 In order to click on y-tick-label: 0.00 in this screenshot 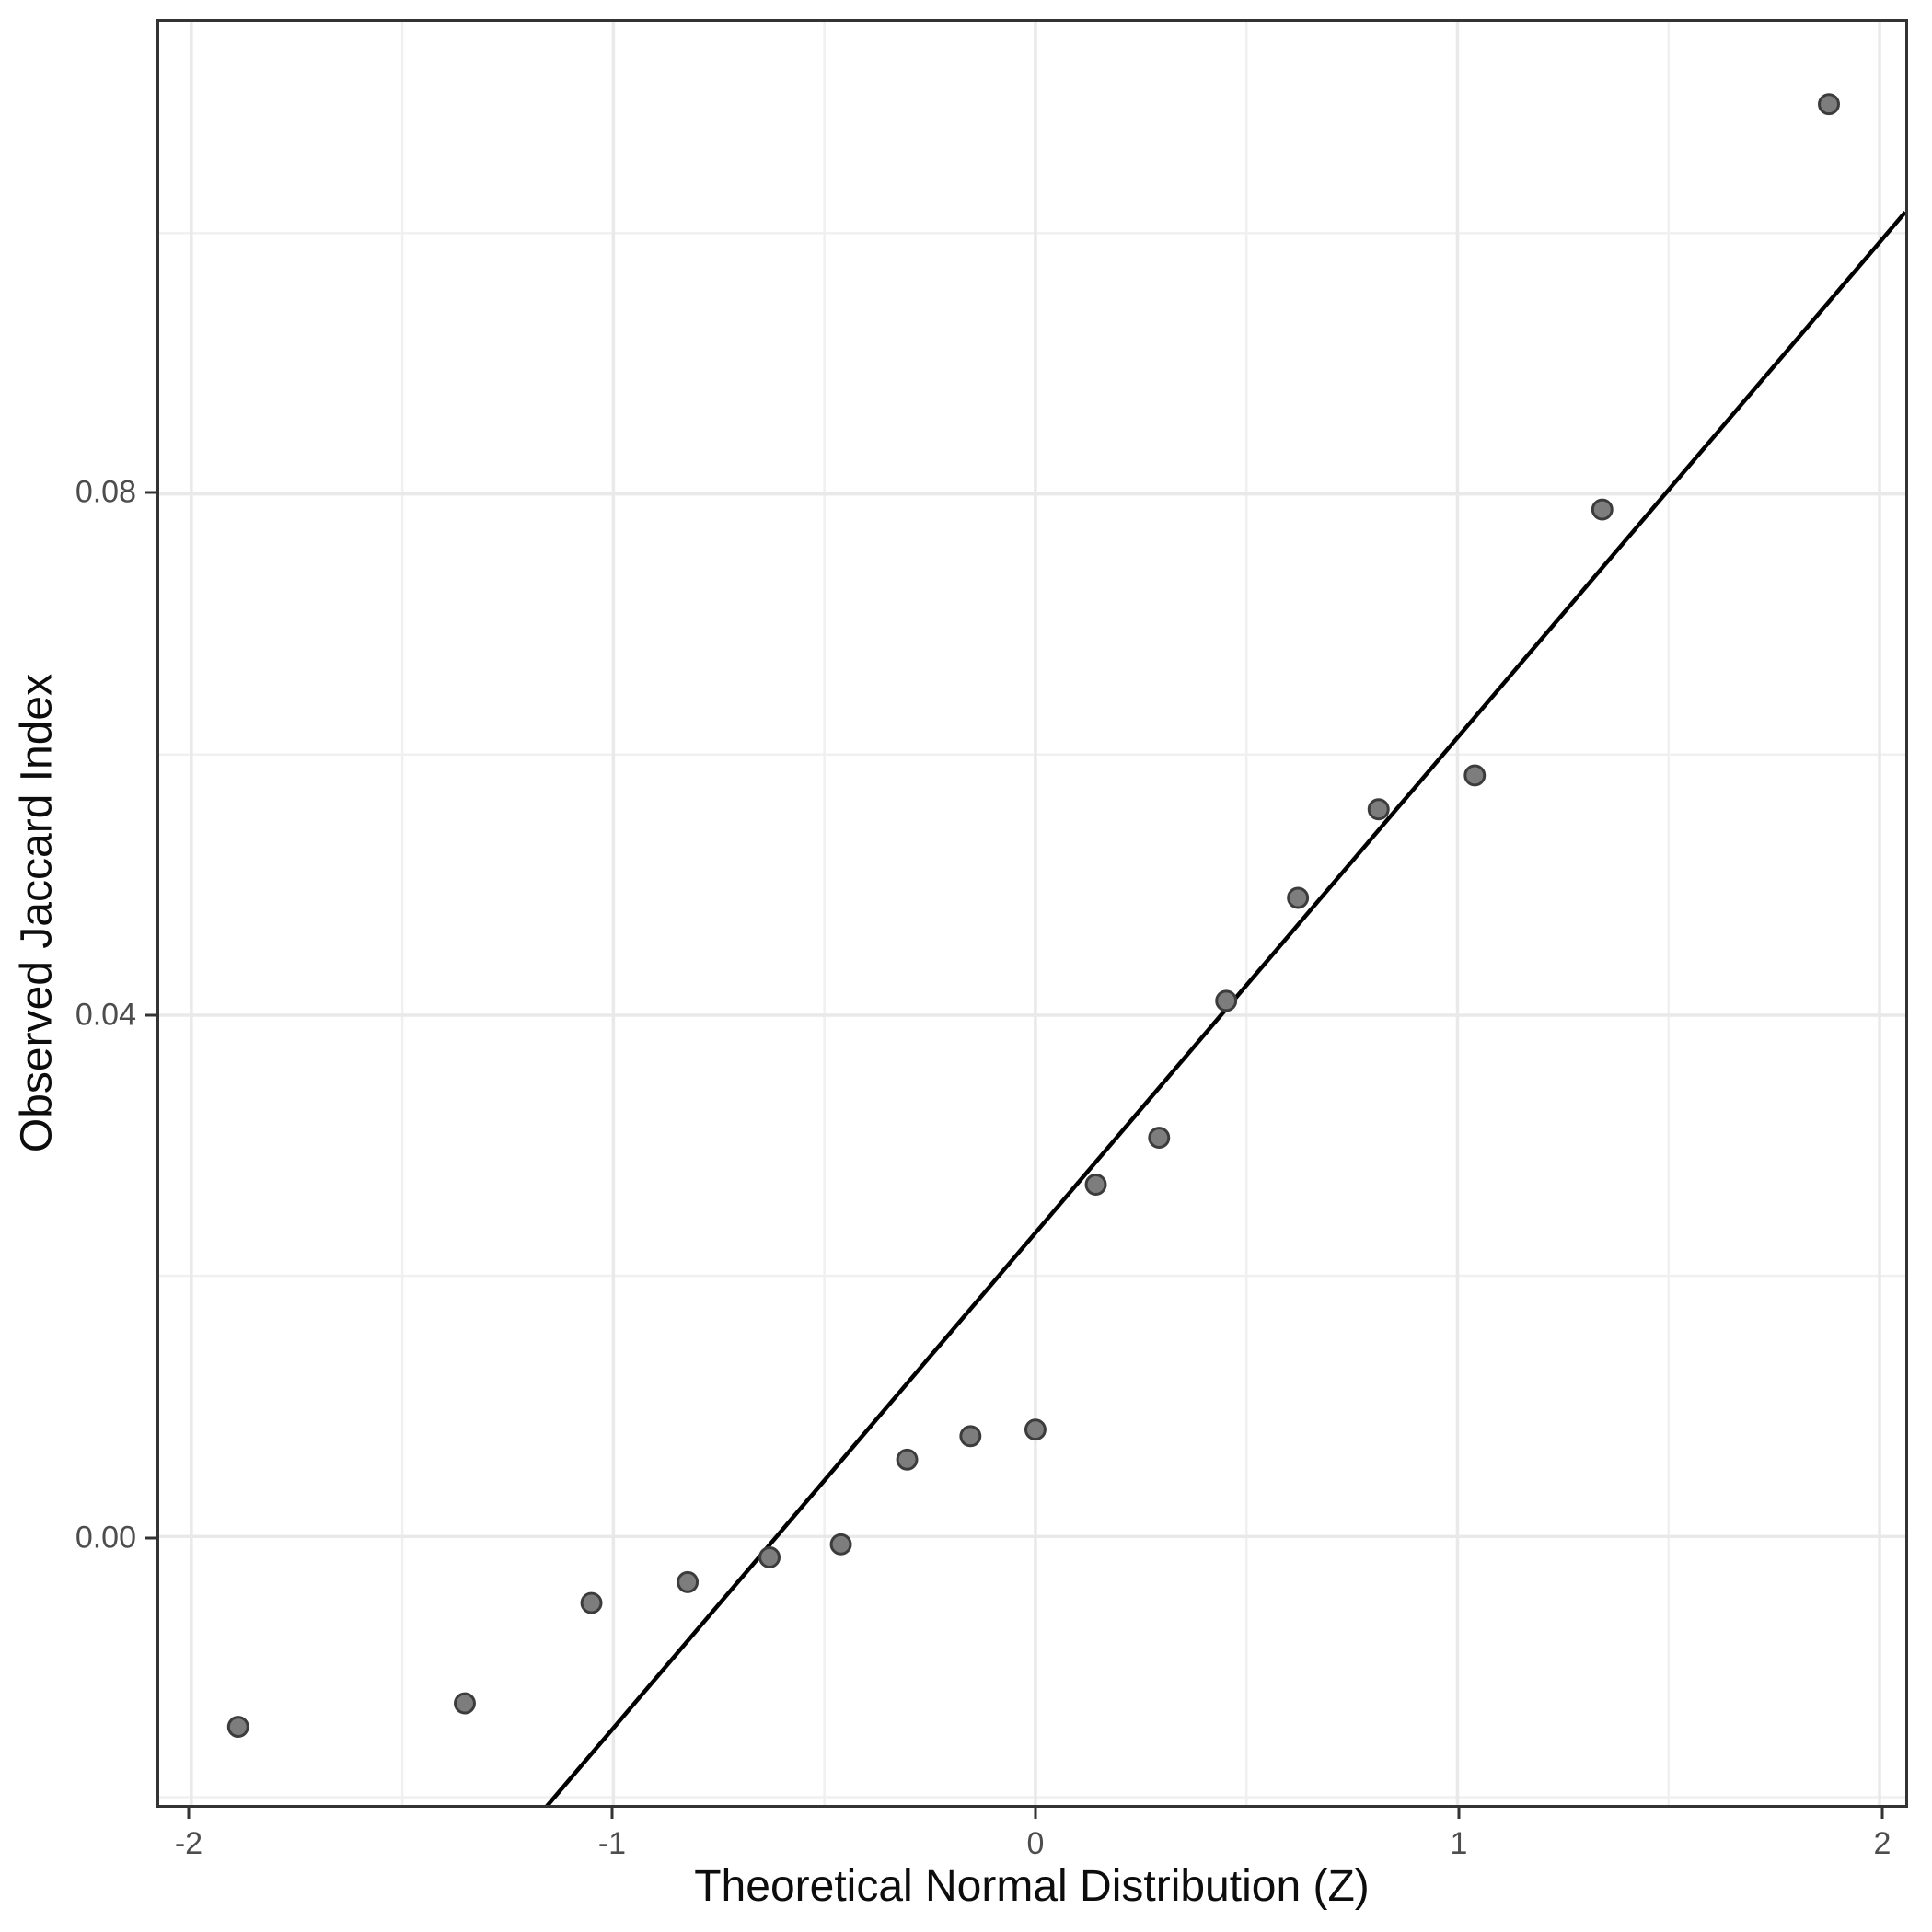, I will do `click(105, 1538)`.